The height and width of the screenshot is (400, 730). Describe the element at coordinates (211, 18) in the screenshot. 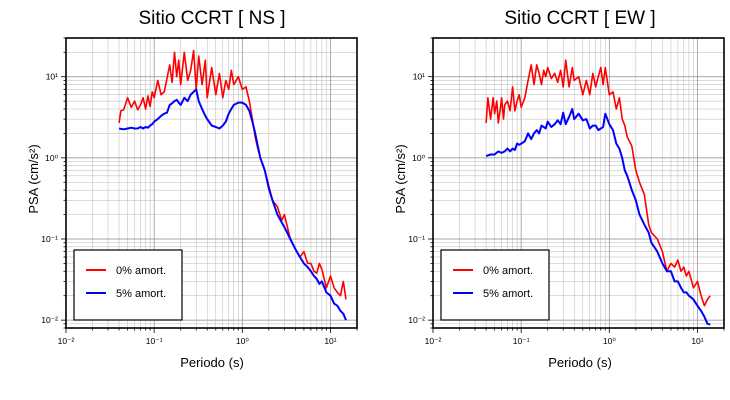

I see `chart-title: Sitio CCRT [ NS ]` at that location.